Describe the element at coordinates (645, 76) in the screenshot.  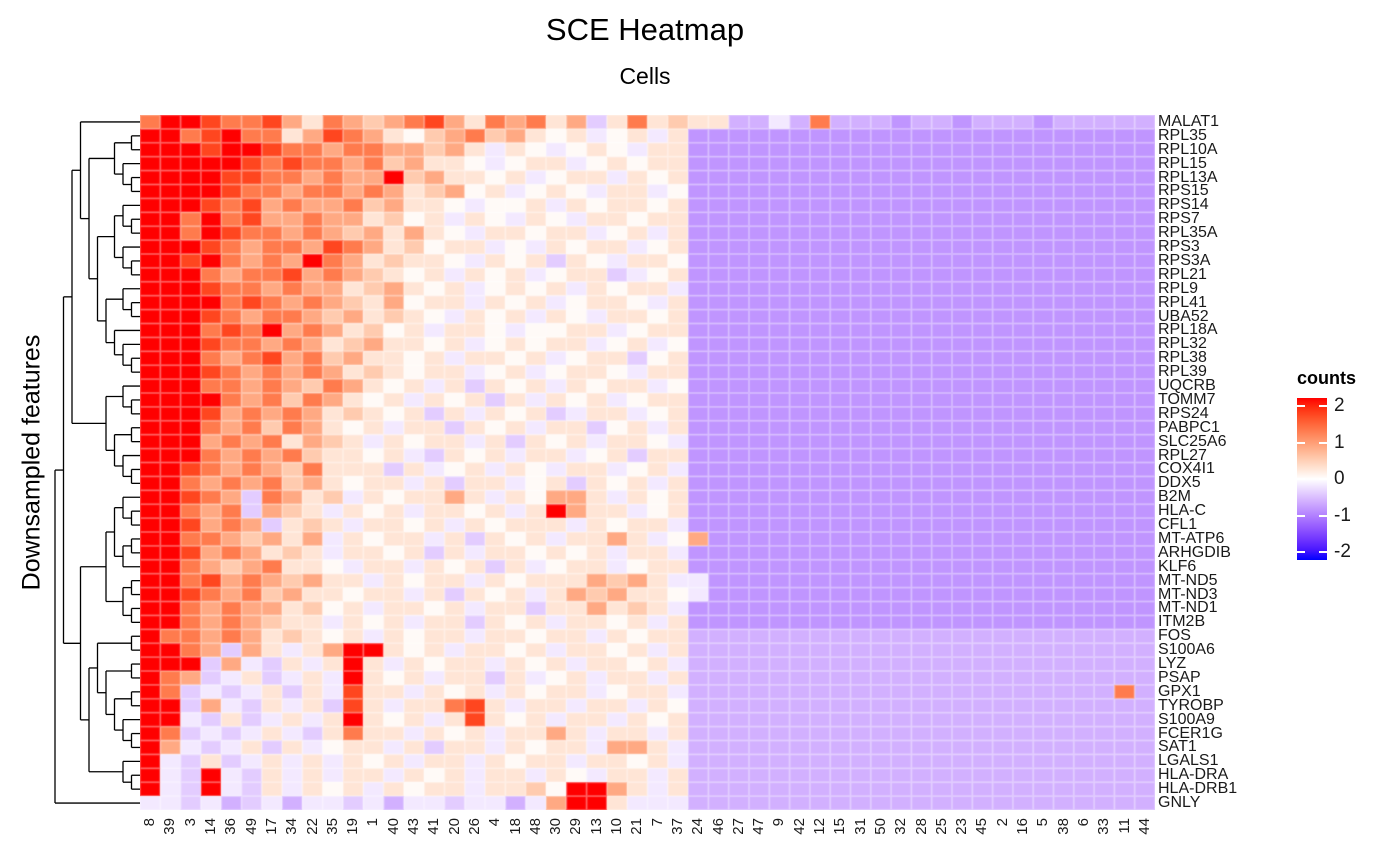
I see `x-axis-top-label: Cells` at that location.